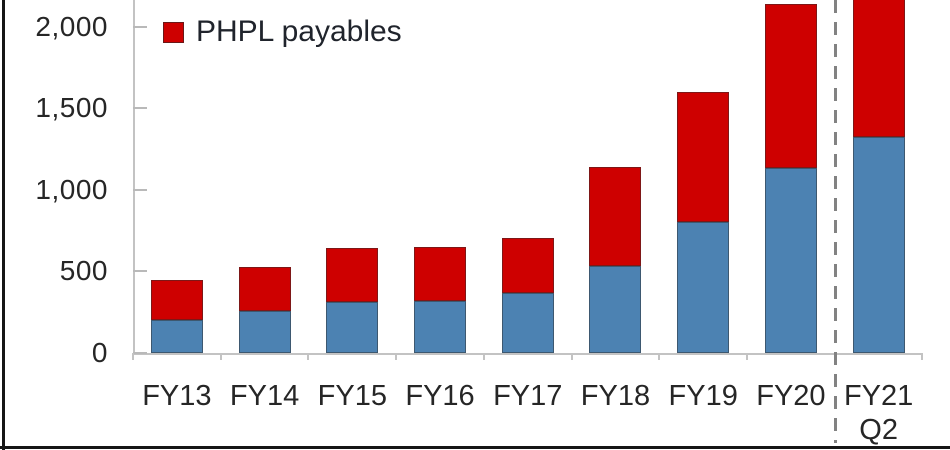  What do you see at coordinates (835, 221) in the screenshot?
I see `period-separator-dashed-line` at bounding box center [835, 221].